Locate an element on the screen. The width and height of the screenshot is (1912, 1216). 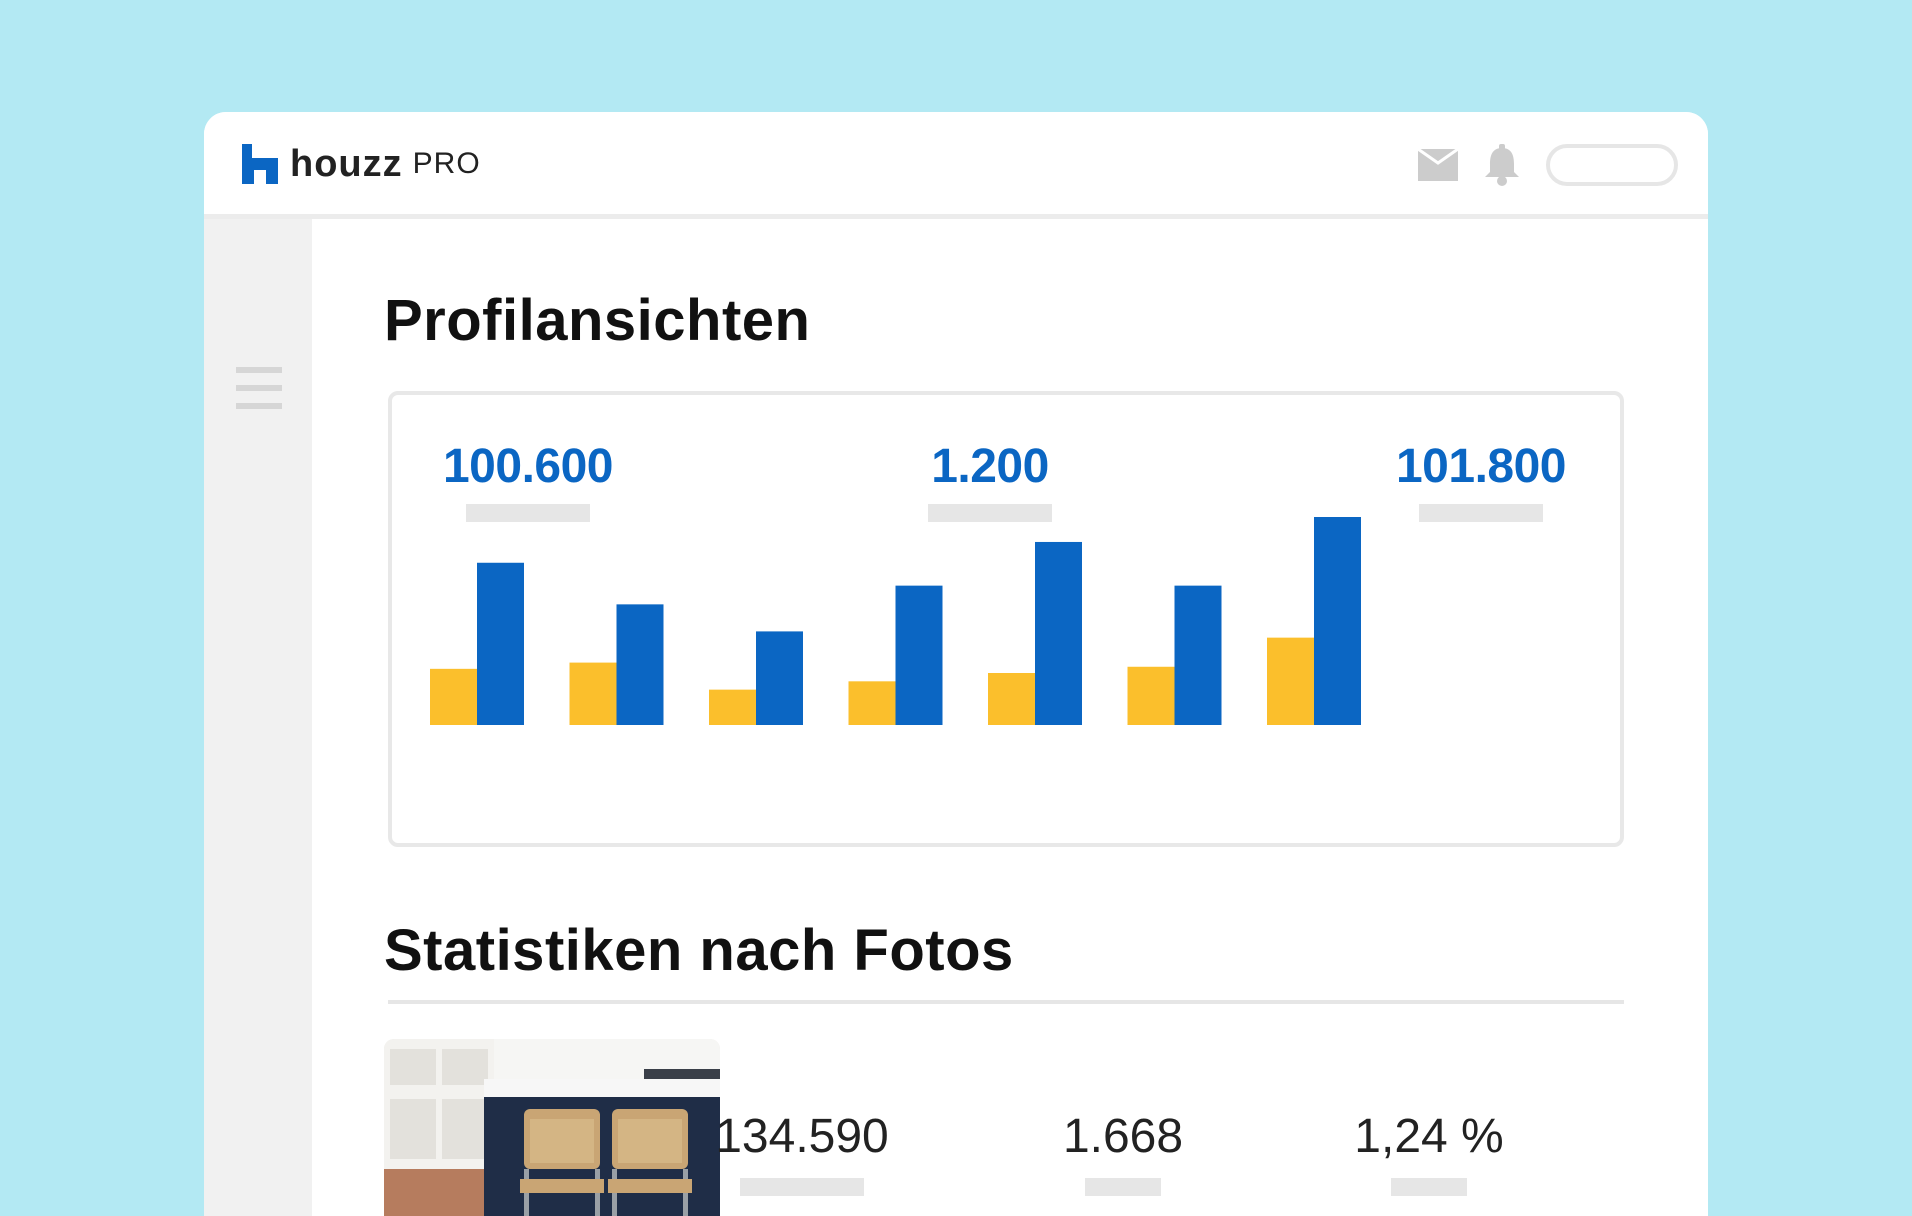
photo-stats-title: Statistiken nach Fotos is located at coordinates (699, 950).